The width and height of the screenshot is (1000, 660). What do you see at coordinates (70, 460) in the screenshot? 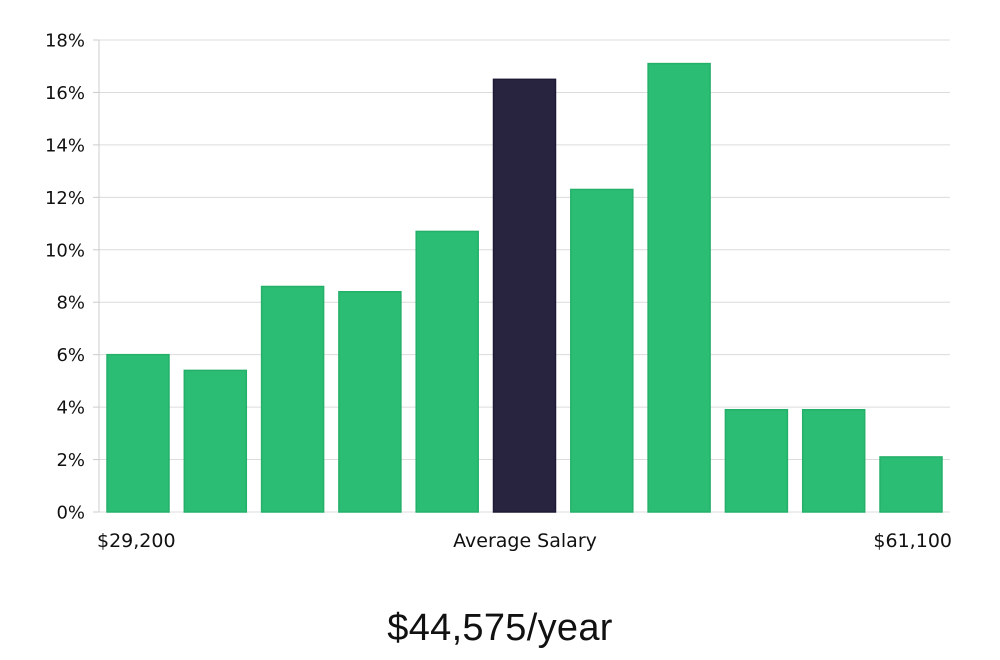
I see `y-tick-label: 2%` at bounding box center [70, 460].